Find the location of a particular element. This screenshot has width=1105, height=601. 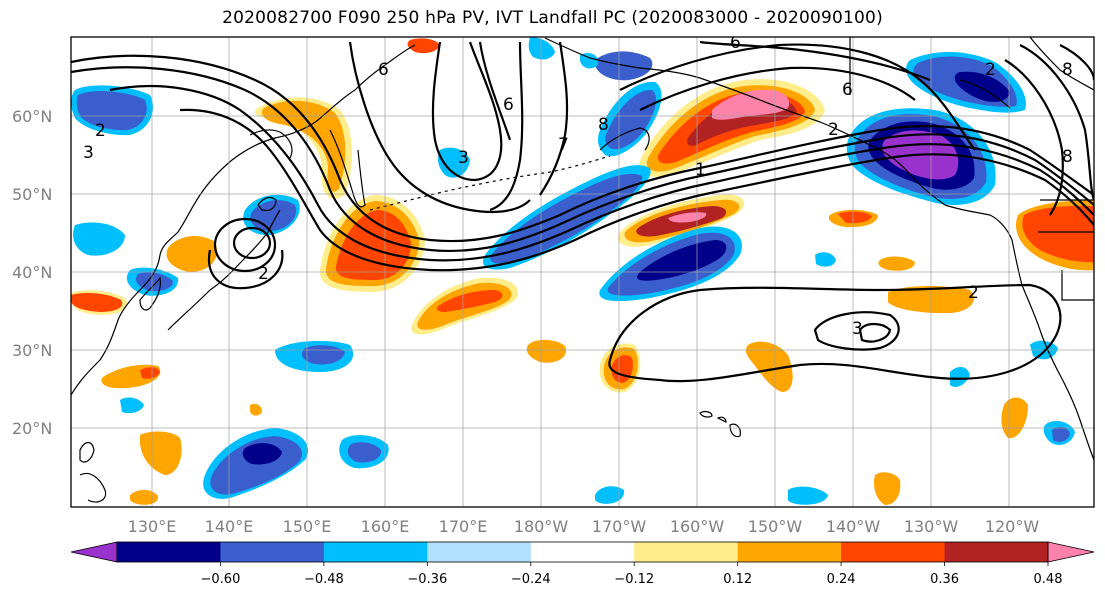

colorbar-tick-label: −0.48 is located at coordinates (324, 579).